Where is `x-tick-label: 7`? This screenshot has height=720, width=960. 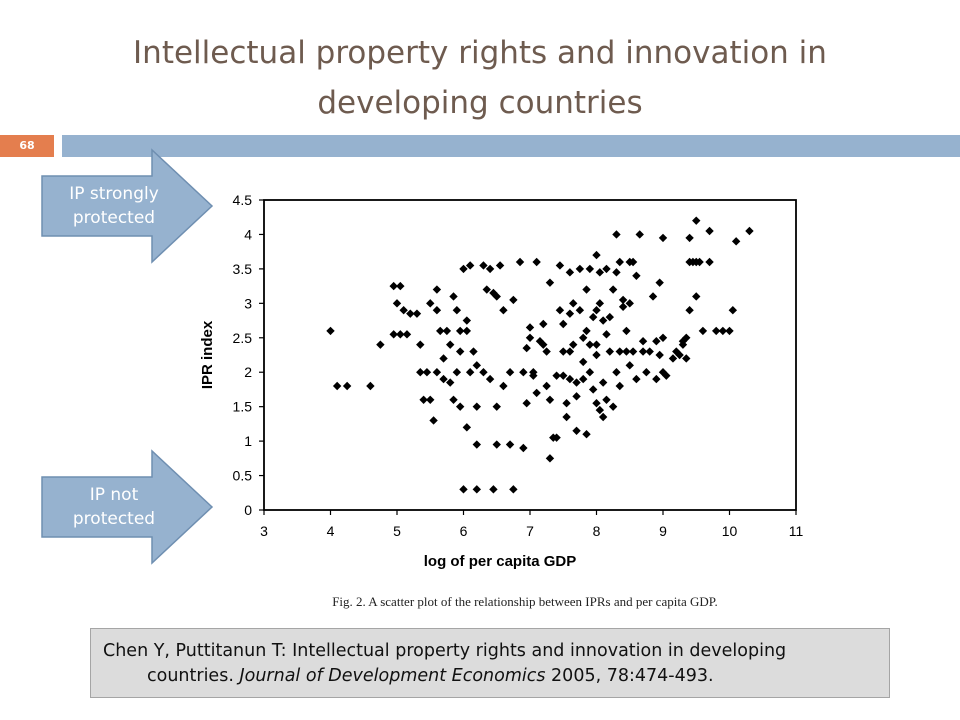 x-tick-label: 7 is located at coordinates (530, 531).